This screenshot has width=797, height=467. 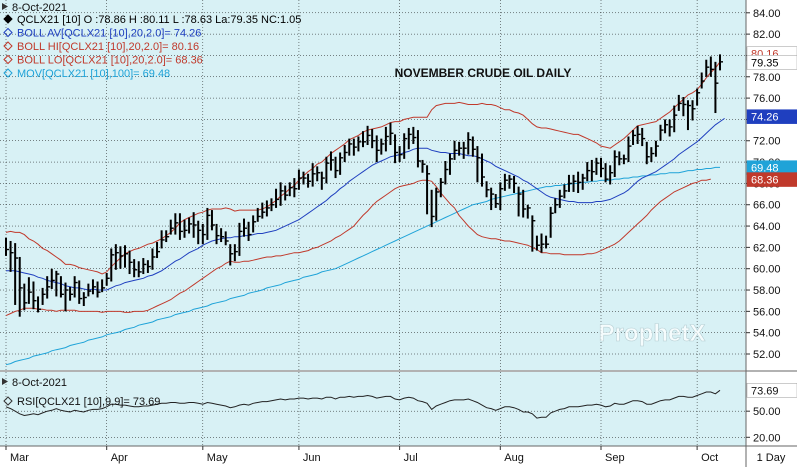 I want to click on rsi-header-arrow-icon, so click(x=5, y=381).